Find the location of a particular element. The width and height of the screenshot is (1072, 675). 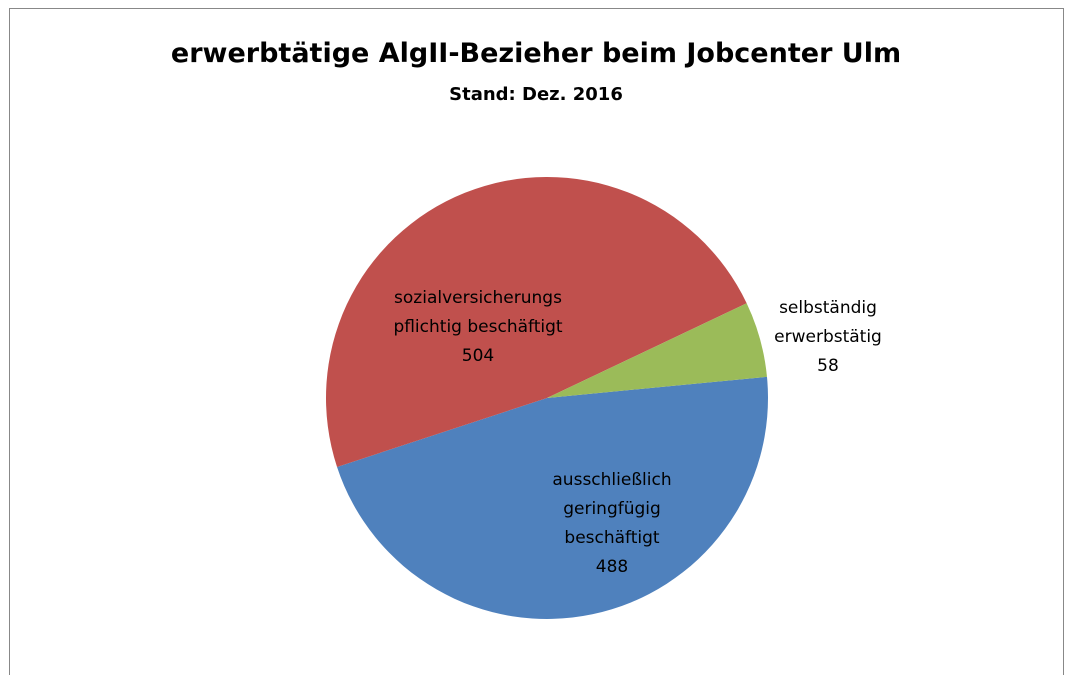

slice-label: ausschließlich geringfügig beschäftigt is located at coordinates (612, 509).